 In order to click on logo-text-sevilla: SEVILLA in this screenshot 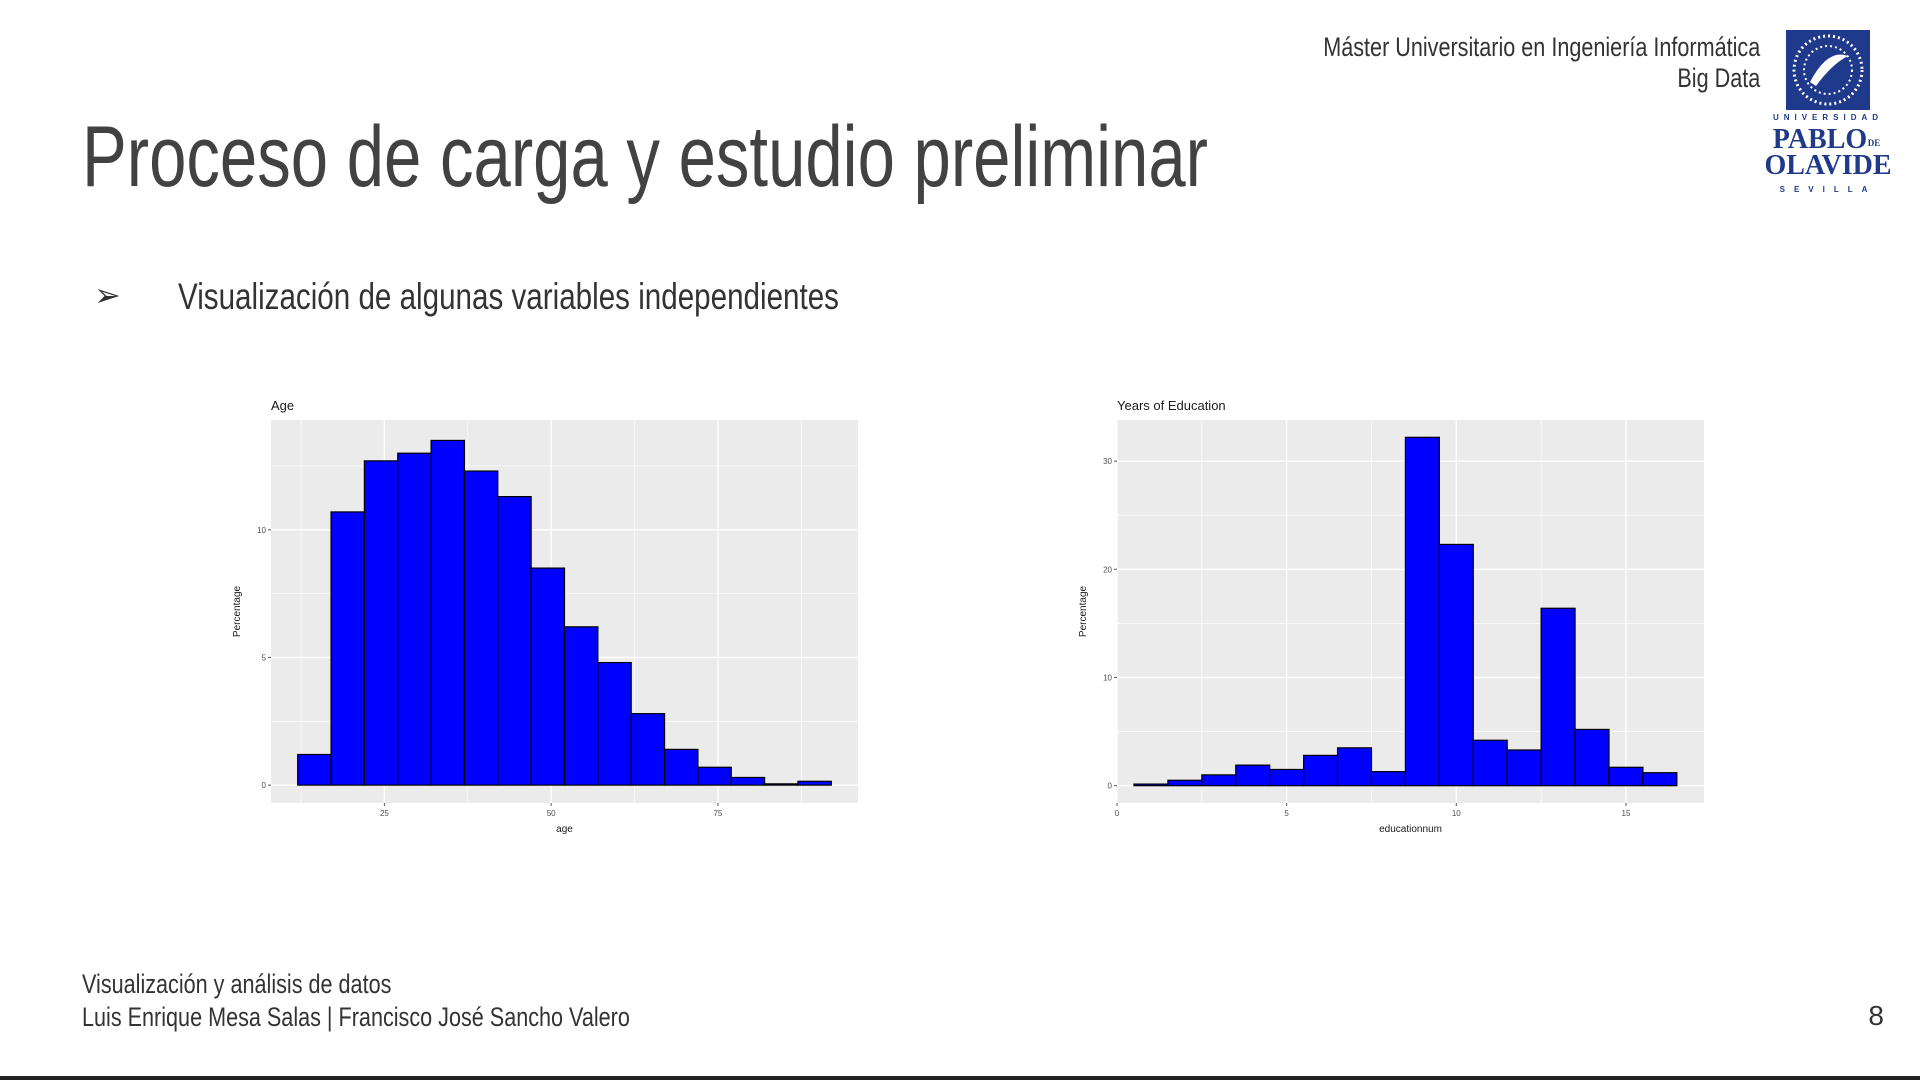, I will do `click(1828, 189)`.